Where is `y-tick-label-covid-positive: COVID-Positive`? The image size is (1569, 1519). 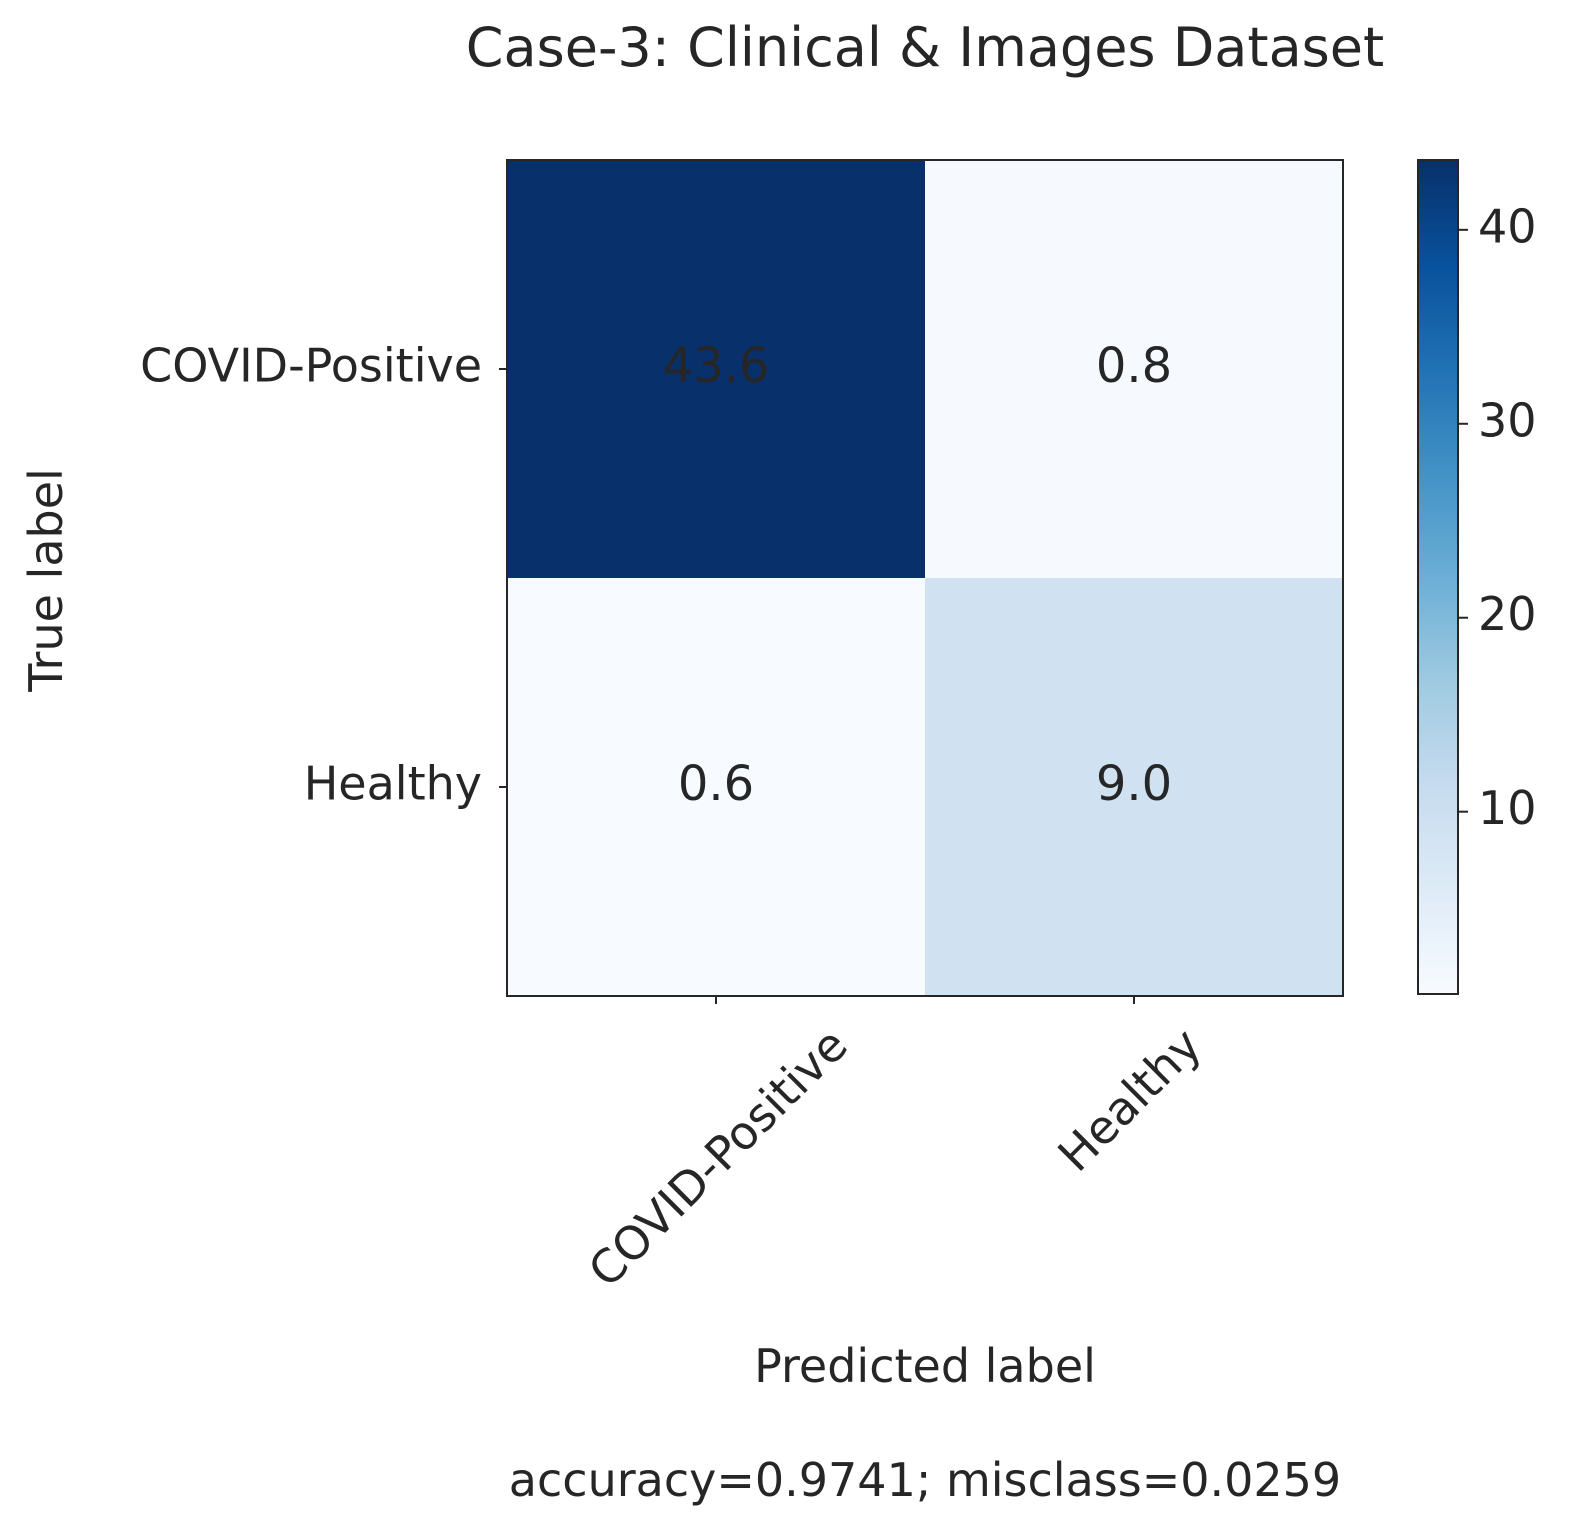
y-tick-label-covid-positive: COVID-Positive is located at coordinates (311, 366).